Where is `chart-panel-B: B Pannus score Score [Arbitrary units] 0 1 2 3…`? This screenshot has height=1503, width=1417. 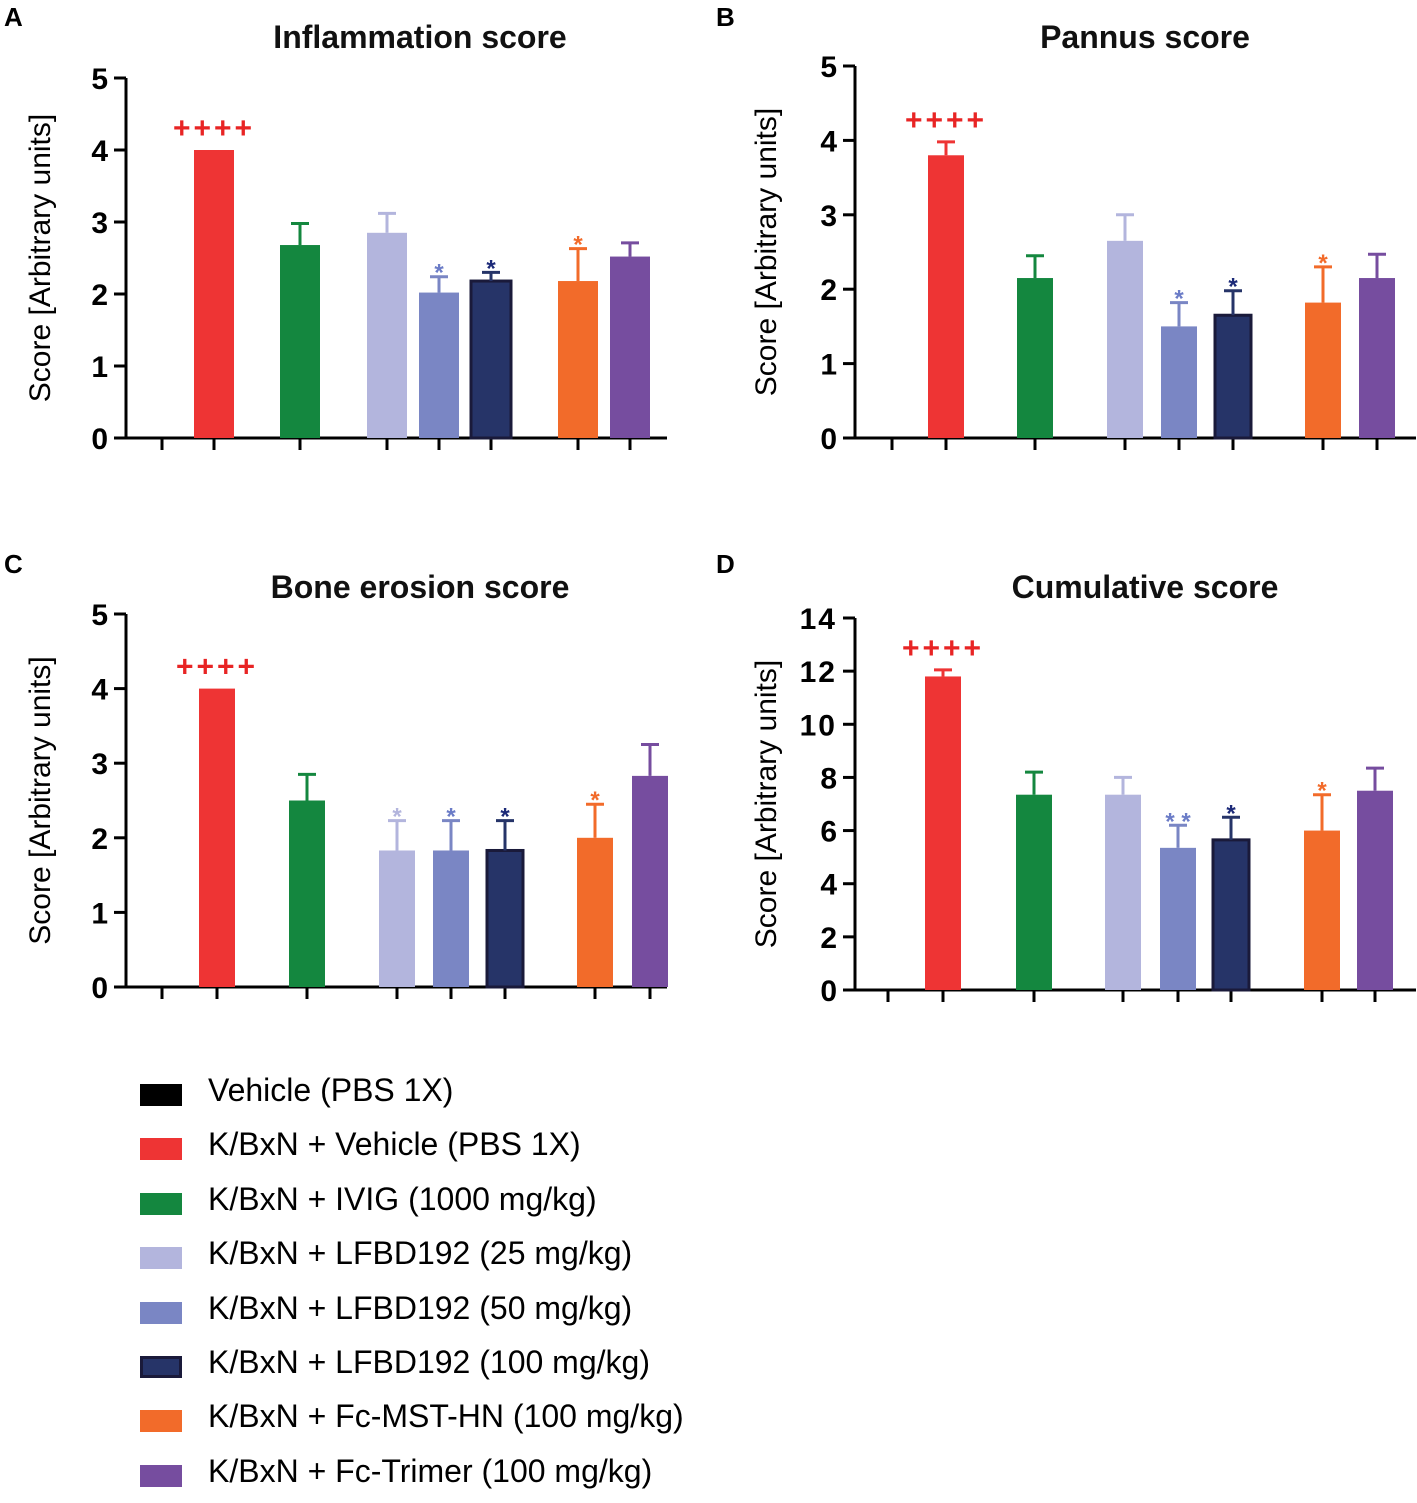
chart-panel-B: B Pannus score Score [Arbitrary units] 0 1 2 3… is located at coordinates (1066, 229).